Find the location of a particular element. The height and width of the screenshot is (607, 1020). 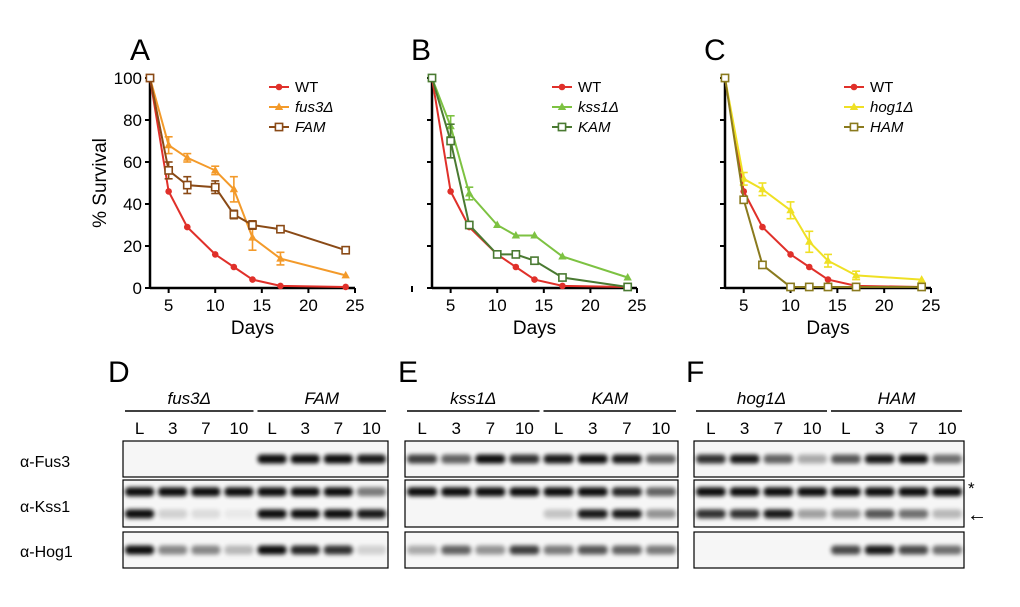

y-tick-label: 100 is located at coordinates (128, 78).